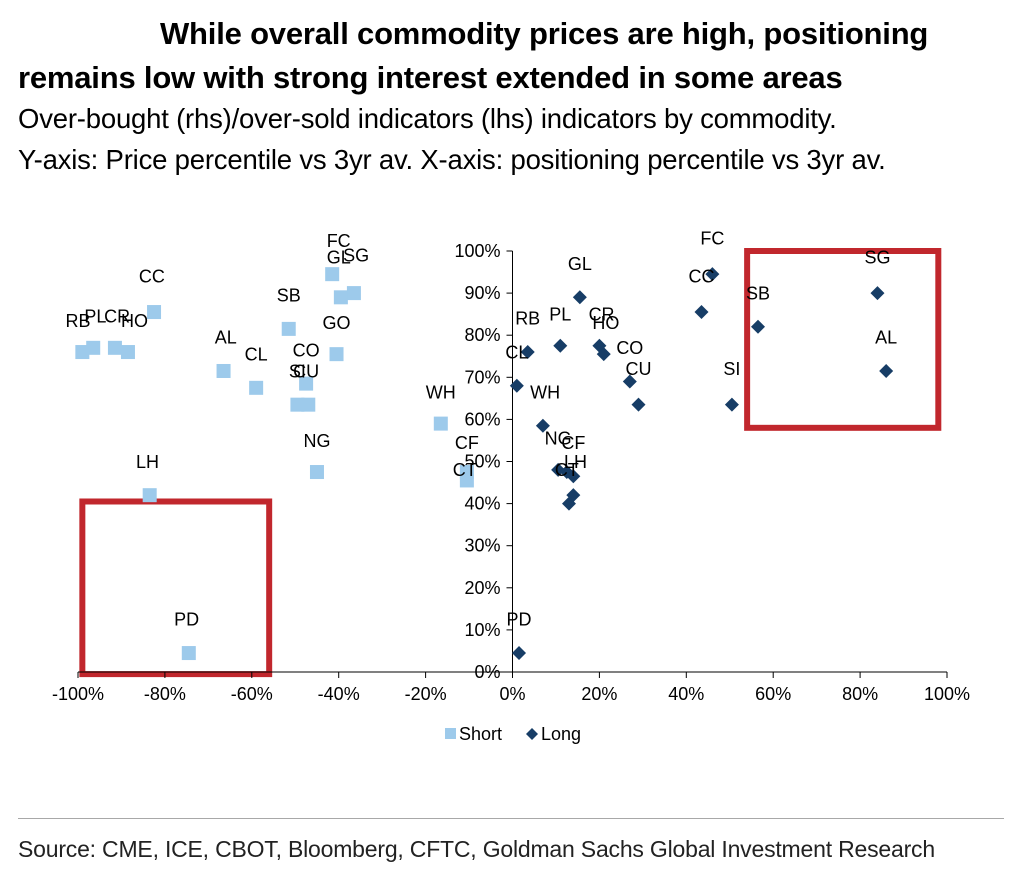  I want to click on point-short-lh, so click(149, 495).